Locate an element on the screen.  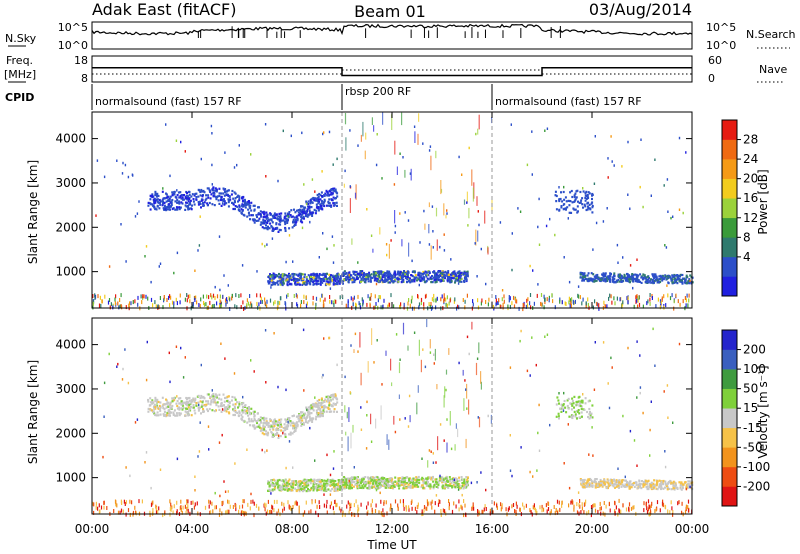
freq-line is located at coordinates (392, 71).